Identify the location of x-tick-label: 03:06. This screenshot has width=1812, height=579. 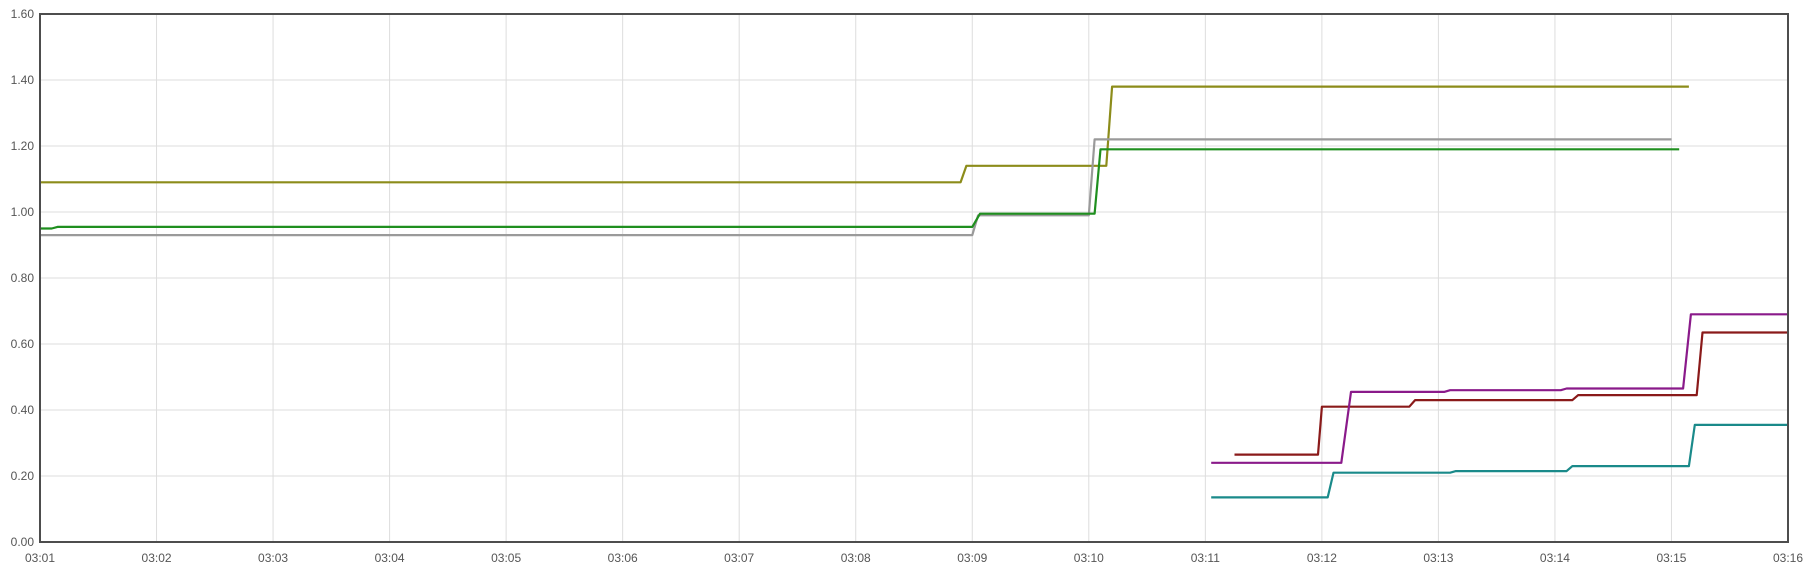
(623, 558).